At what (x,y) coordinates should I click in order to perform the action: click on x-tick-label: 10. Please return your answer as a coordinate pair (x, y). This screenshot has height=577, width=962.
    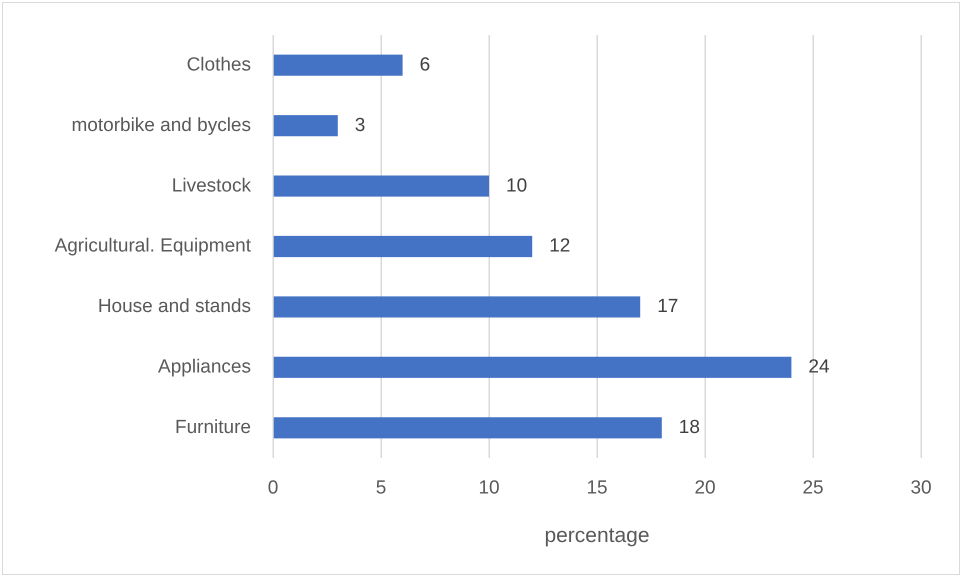
    Looking at the image, I should click on (489, 488).